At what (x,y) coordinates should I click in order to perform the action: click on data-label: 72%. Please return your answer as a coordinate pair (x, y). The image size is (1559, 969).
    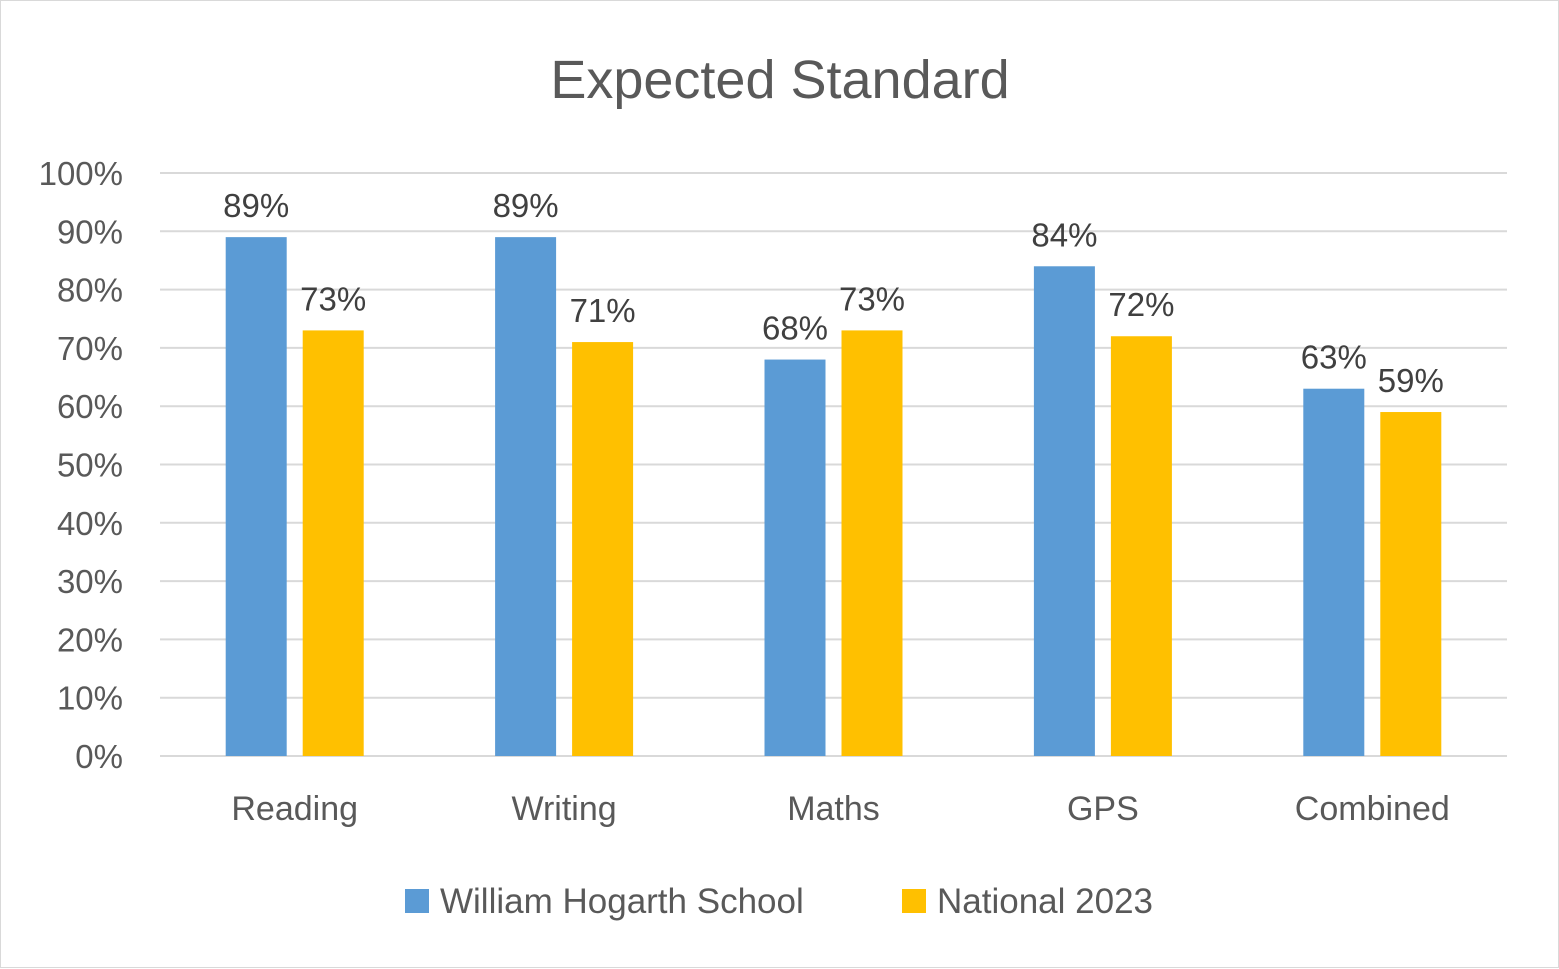
    Looking at the image, I should click on (1141, 304).